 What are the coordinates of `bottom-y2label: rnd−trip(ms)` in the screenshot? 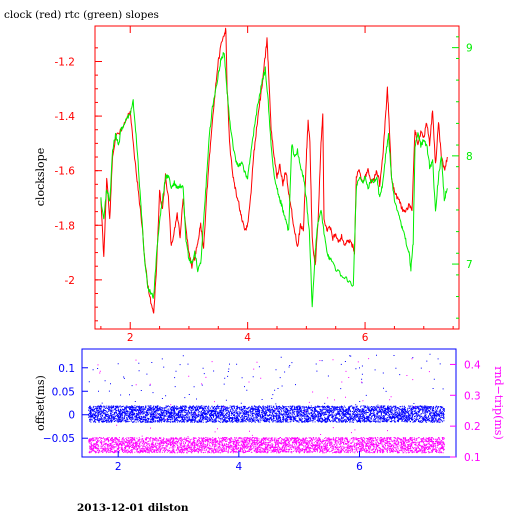 It's located at (498, 403).